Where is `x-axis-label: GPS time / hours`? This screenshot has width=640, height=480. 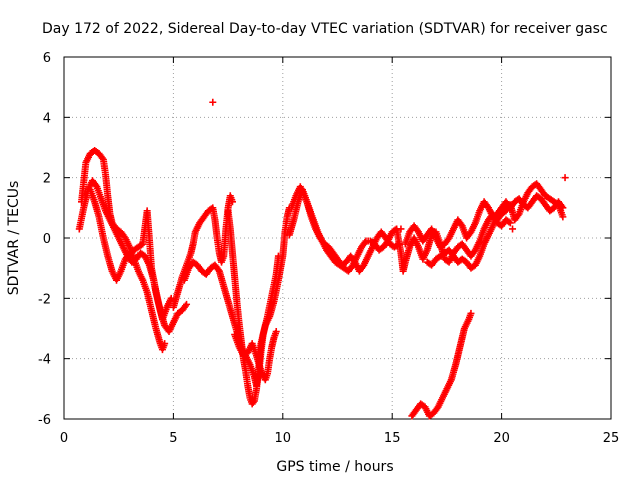
x-axis-label: GPS time / hours is located at coordinates (334, 467).